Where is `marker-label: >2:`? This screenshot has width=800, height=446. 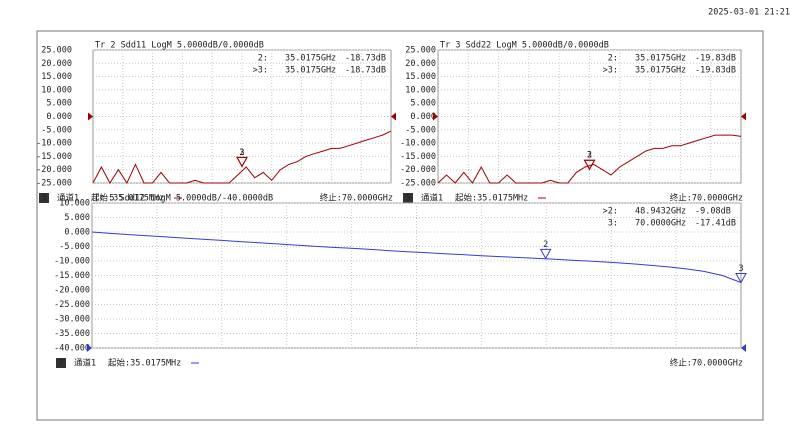
marker-label: >2: is located at coordinates (610, 212).